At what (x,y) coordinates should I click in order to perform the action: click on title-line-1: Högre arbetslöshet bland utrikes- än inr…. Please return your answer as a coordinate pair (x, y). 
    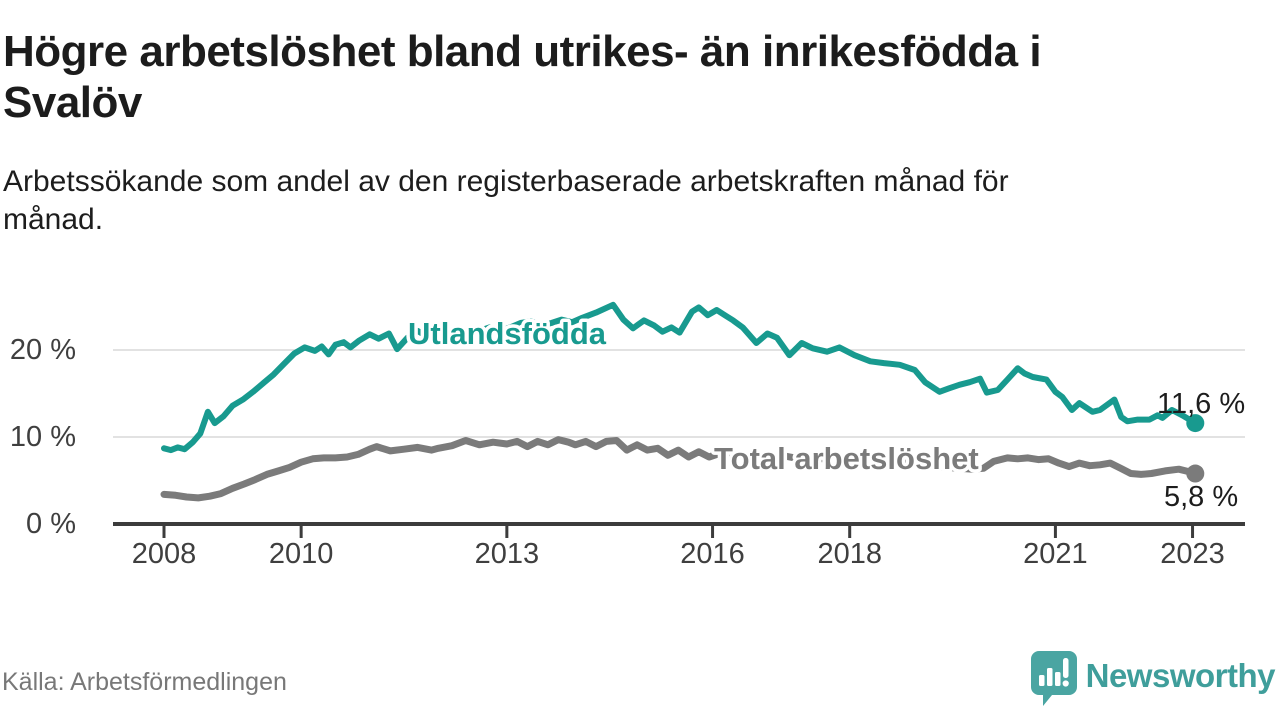
    Looking at the image, I should click on (522, 51).